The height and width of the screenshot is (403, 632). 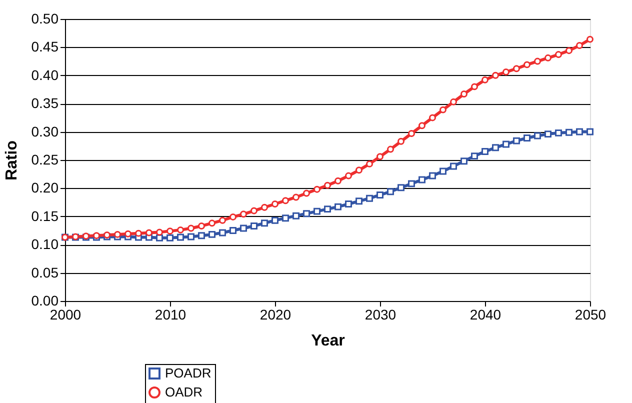 I want to click on y-tick-label: 0.15, so click(x=45, y=216).